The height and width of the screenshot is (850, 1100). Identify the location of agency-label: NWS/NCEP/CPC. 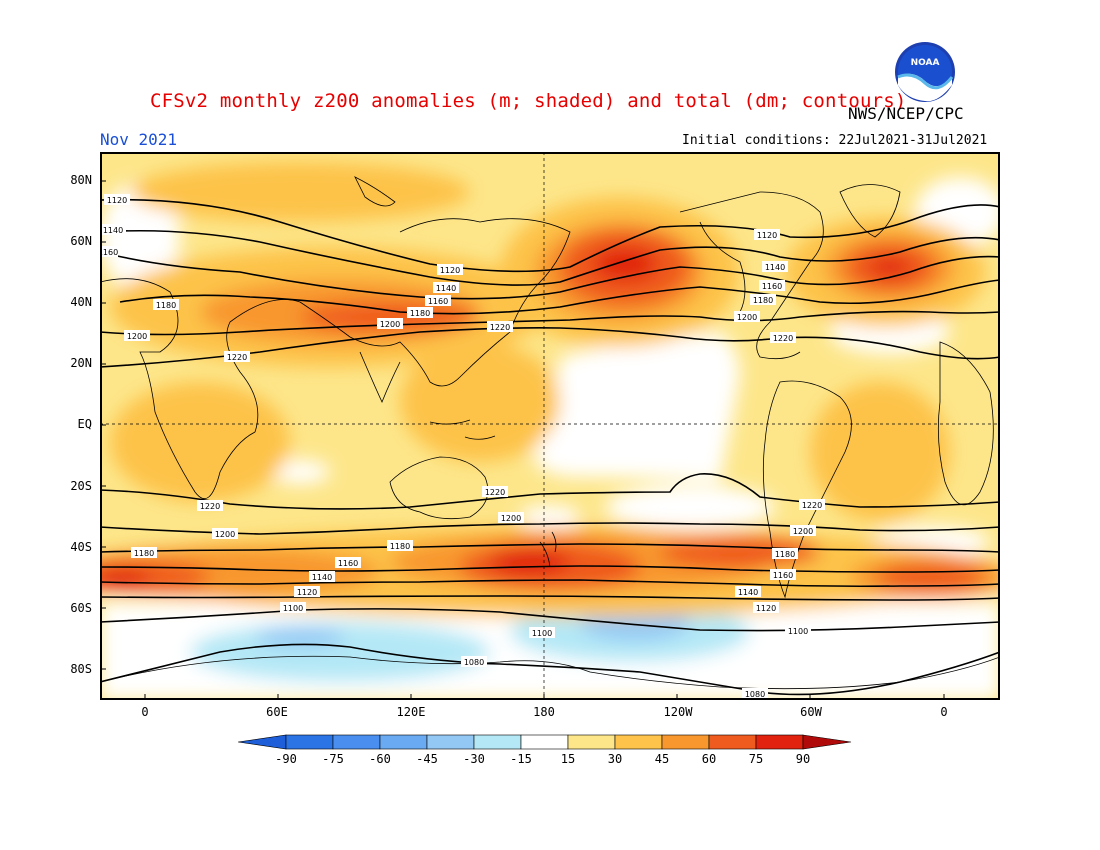
(906, 113).